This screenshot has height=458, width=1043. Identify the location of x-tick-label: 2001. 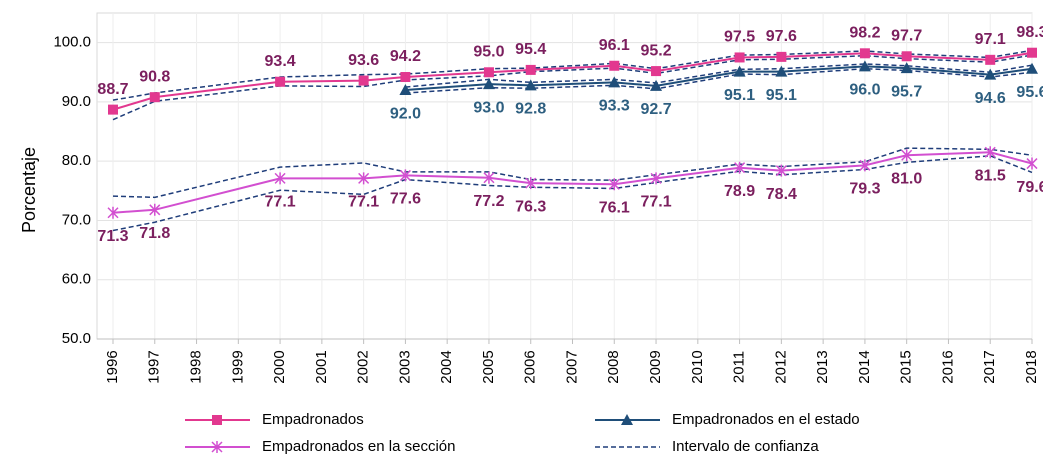
(321, 366).